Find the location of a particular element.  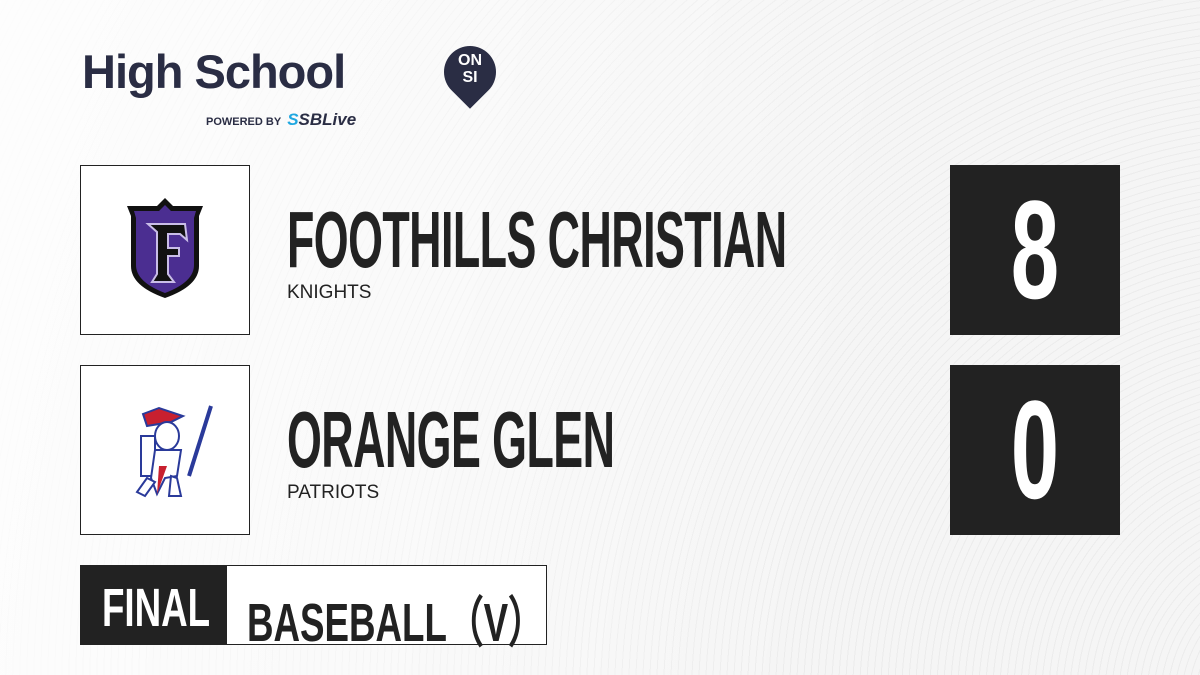

team-logo-foothills is located at coordinates (165, 250).